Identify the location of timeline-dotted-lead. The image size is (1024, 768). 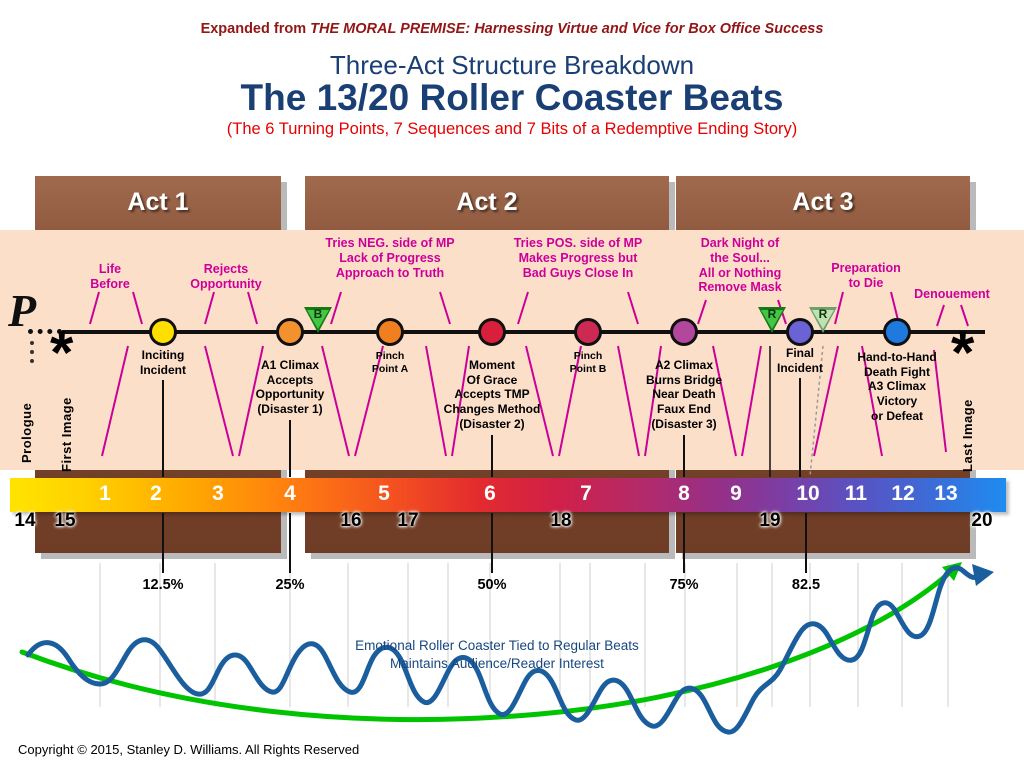
(45, 331).